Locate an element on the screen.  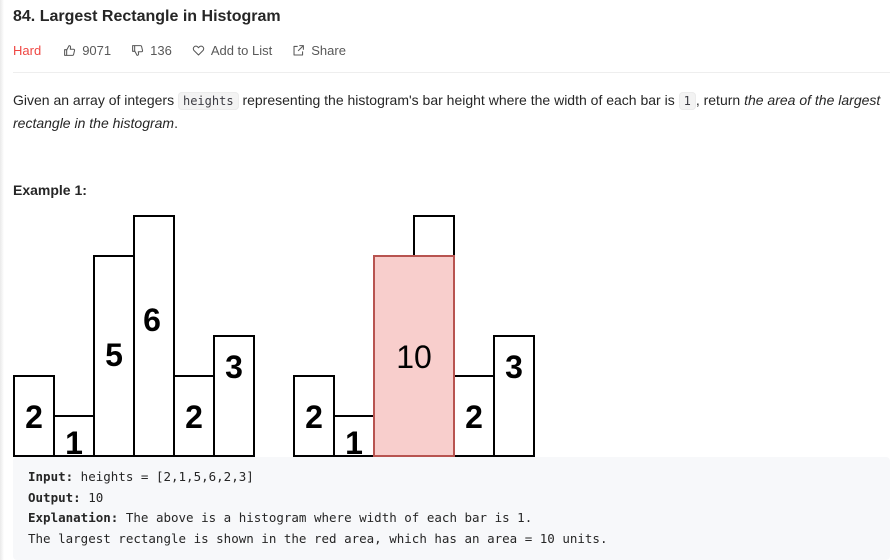
desc-text-4: . is located at coordinates (176, 123).